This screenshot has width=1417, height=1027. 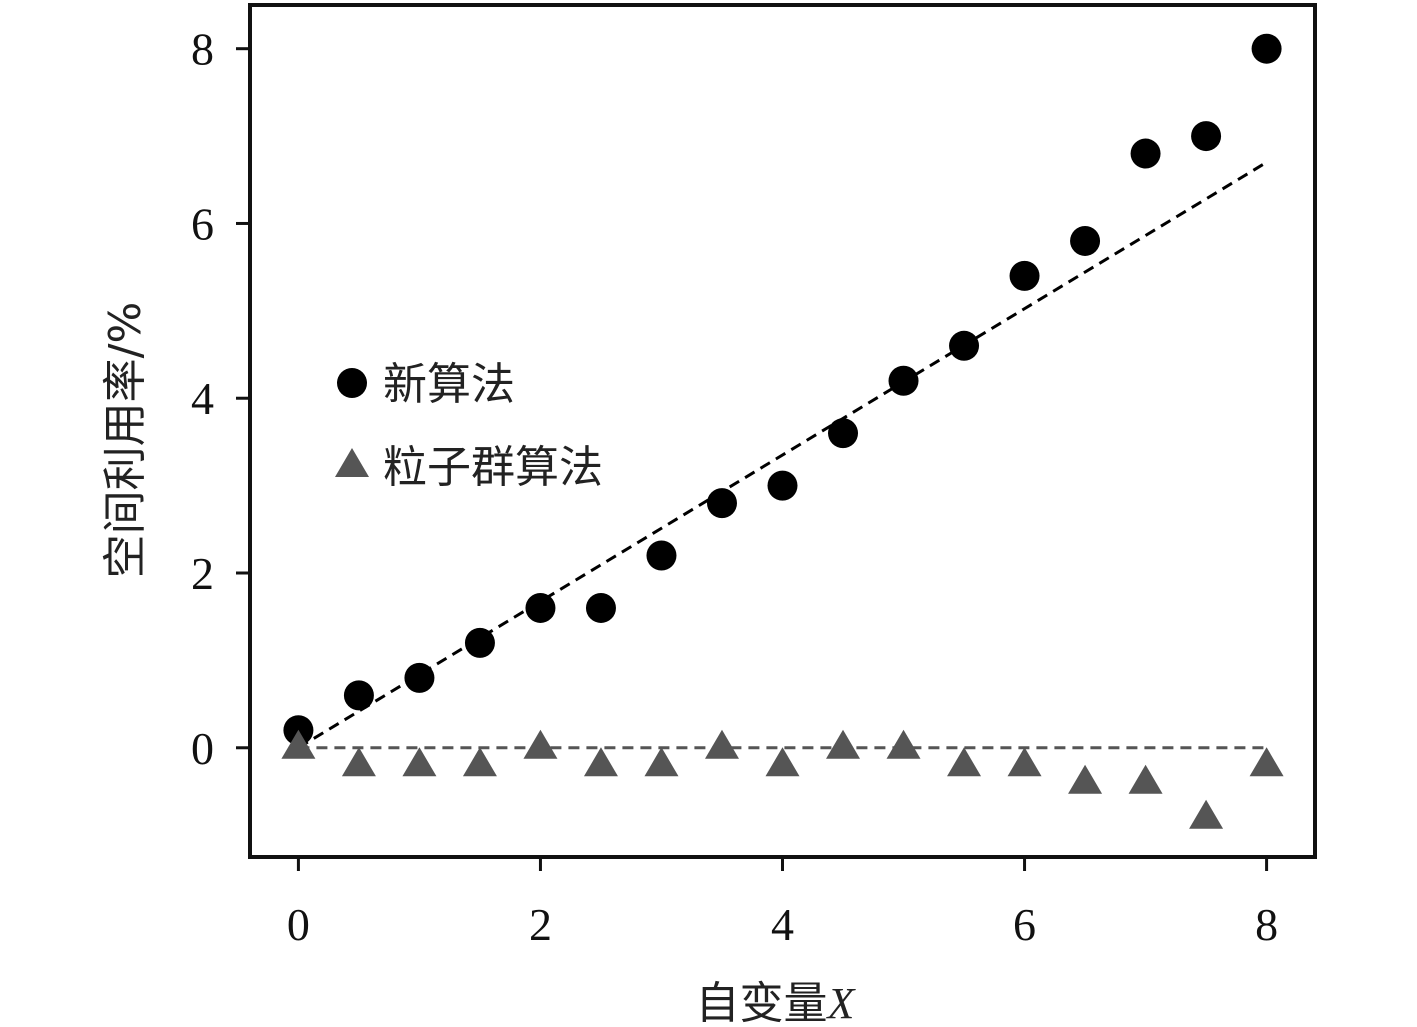 What do you see at coordinates (540, 924) in the screenshot?
I see `x-tick-label: 2` at bounding box center [540, 924].